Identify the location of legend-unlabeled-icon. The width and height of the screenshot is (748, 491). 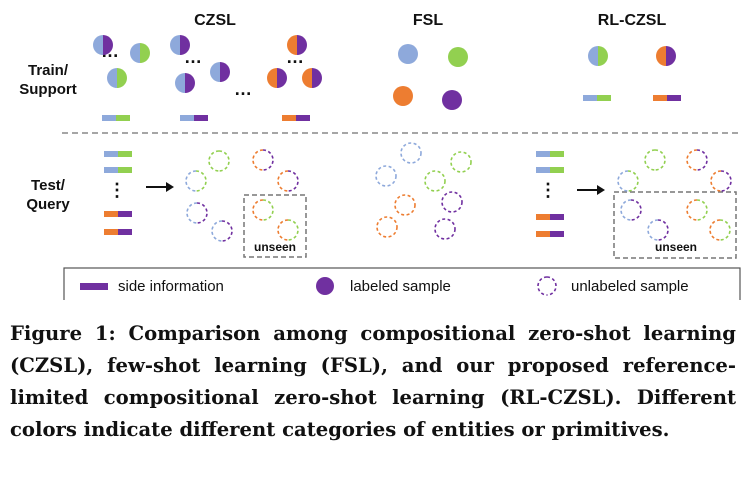
(547, 286).